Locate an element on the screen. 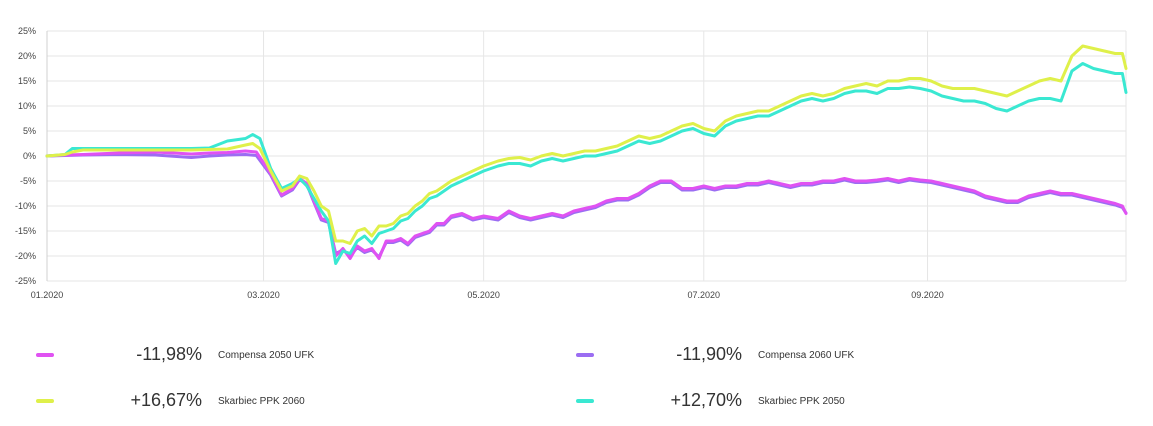  y-tick-label: 20% is located at coordinates (27, 56).